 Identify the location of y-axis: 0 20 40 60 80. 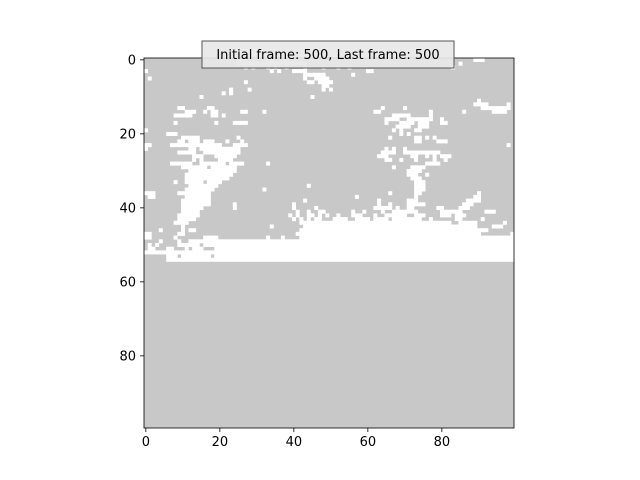
(131, 208).